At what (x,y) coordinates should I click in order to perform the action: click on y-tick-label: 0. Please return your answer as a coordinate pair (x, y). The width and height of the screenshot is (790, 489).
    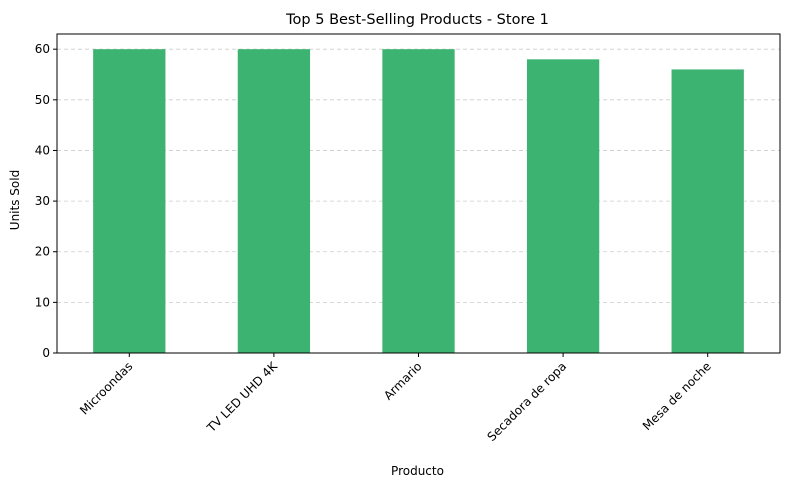
    Looking at the image, I should click on (46, 353).